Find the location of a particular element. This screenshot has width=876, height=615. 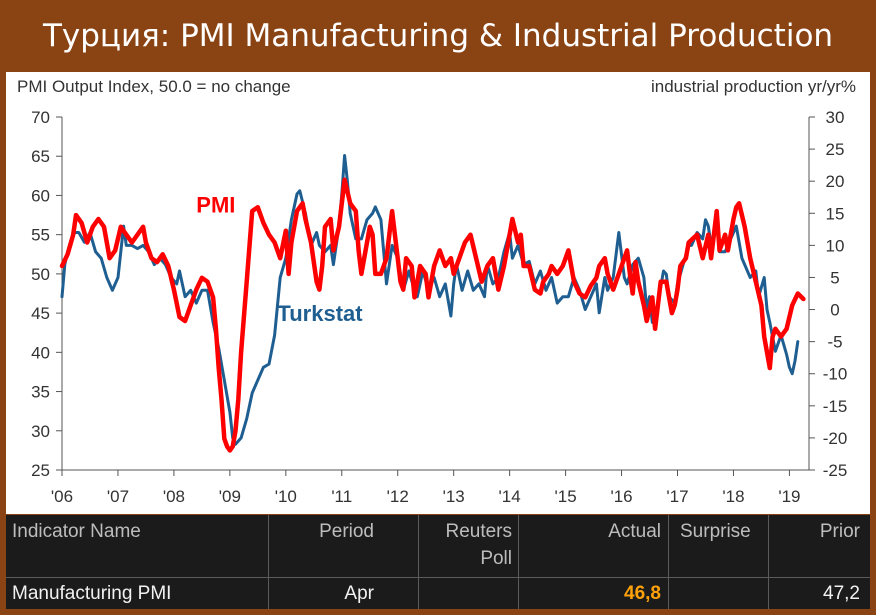

header-surprise: Surprise is located at coordinates (715, 531).